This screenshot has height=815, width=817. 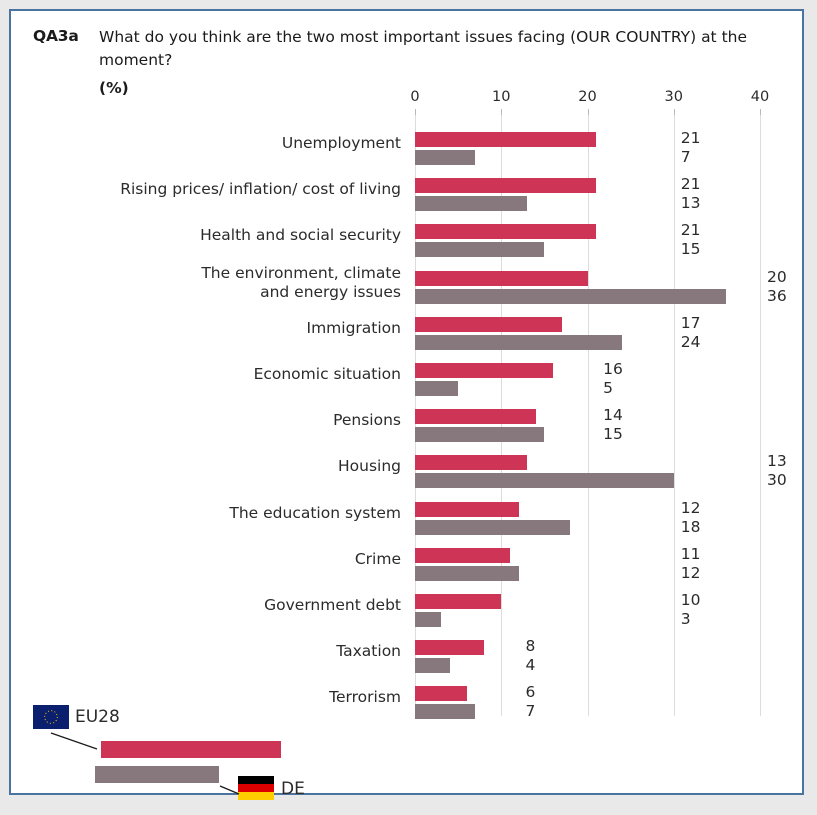 What do you see at coordinates (777, 295) in the screenshot?
I see `value-label-de: 36` at bounding box center [777, 295].